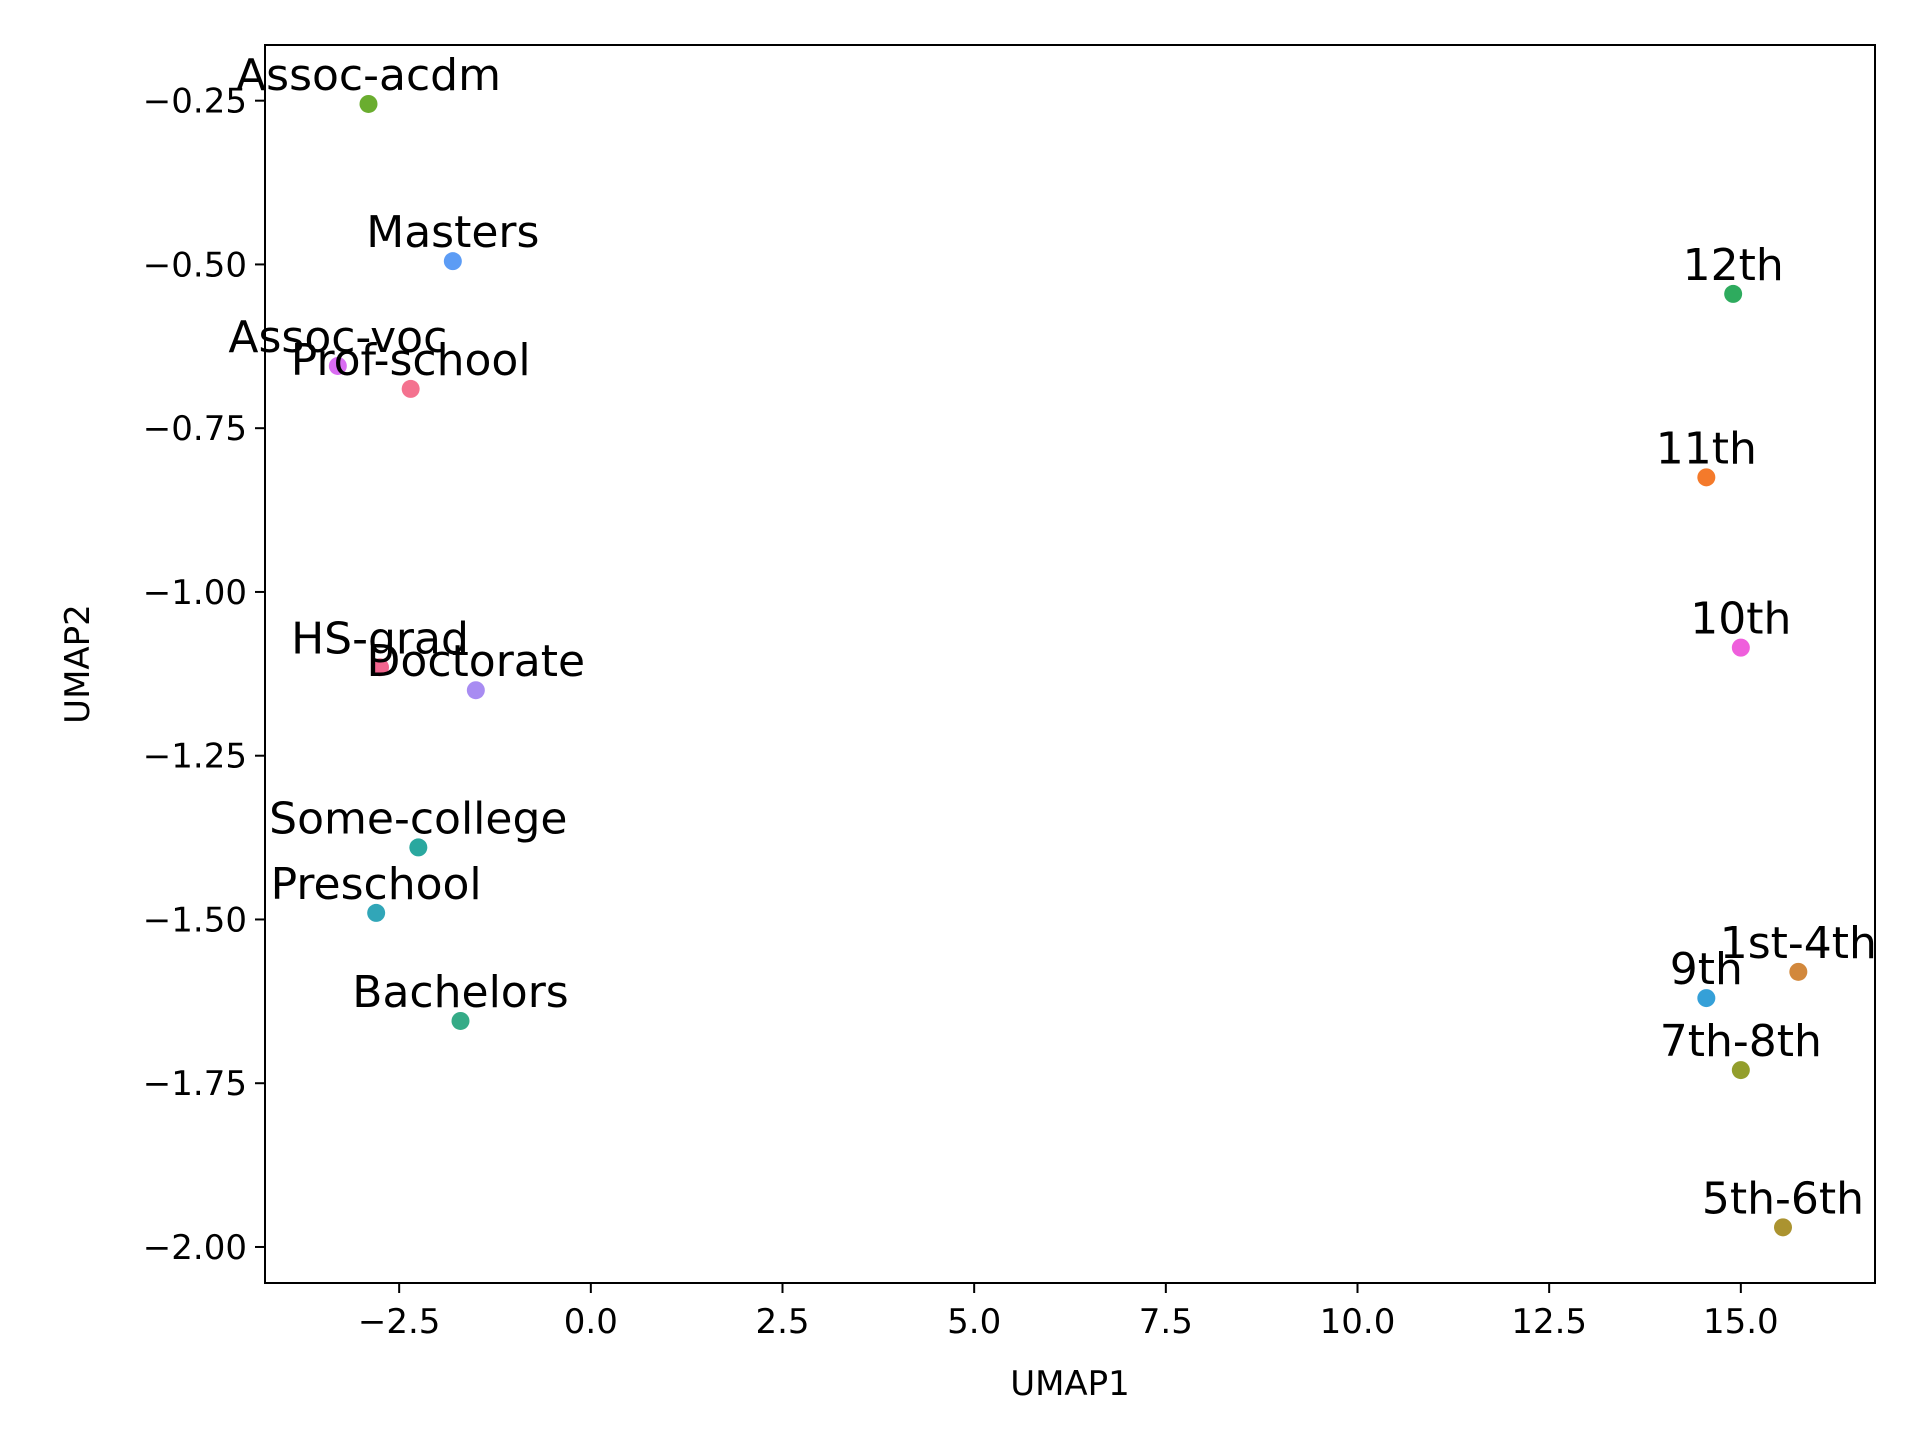  What do you see at coordinates (411, 360) in the screenshot?
I see `point-label: Prof-school` at bounding box center [411, 360].